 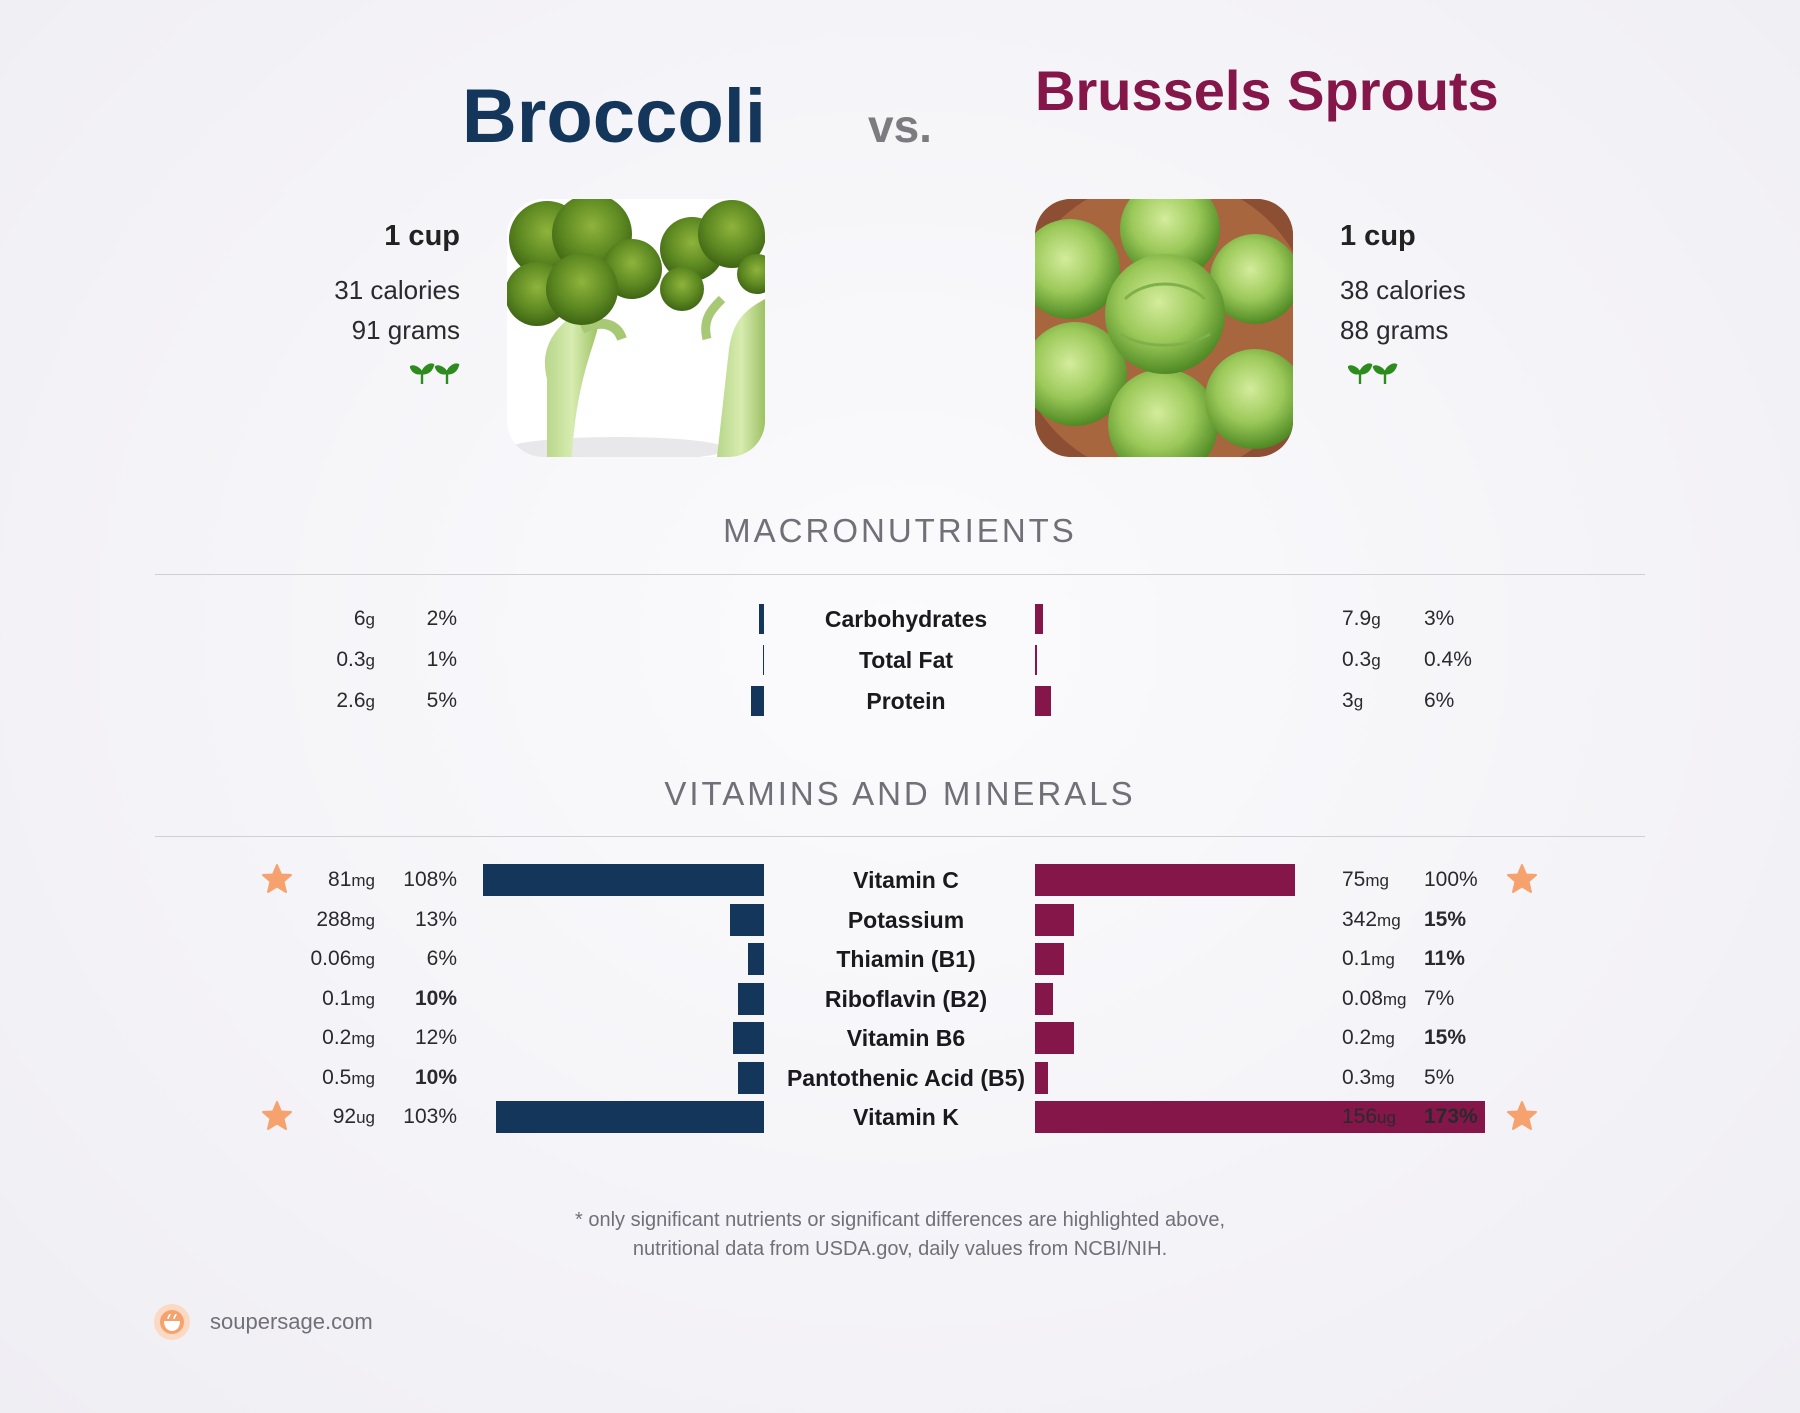 I want to click on broccoli-photo, so click(x=636, y=328).